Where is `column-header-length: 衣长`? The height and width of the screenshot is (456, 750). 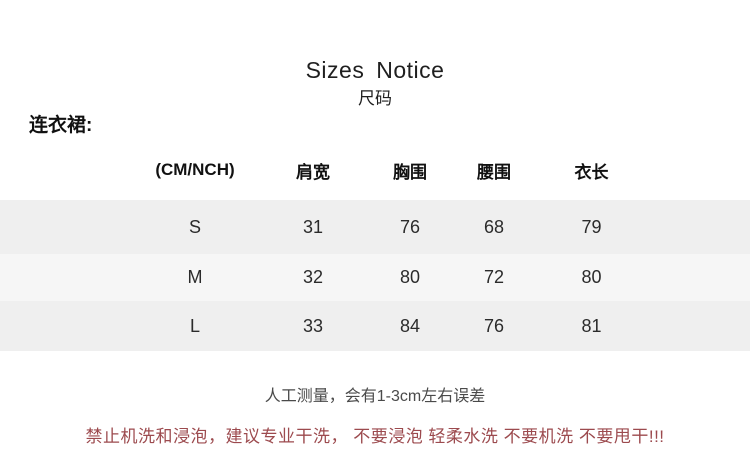
column-header-length: 衣长 is located at coordinates (591, 172).